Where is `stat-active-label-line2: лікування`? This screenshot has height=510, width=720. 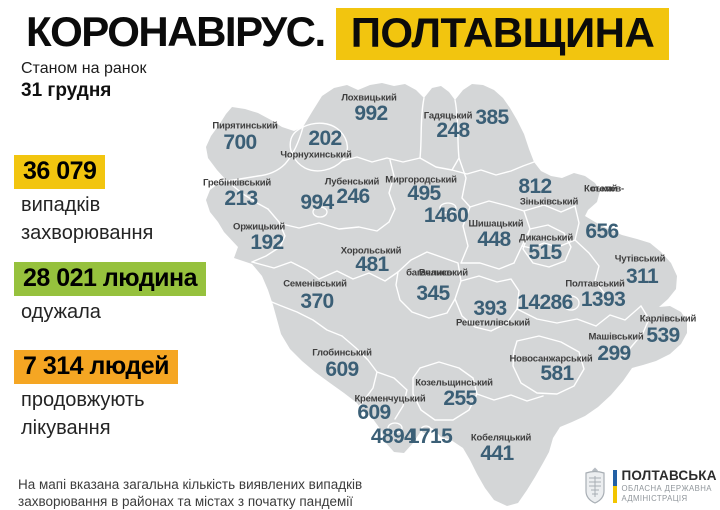 stat-active-label-line2: лікування is located at coordinates (66, 428).